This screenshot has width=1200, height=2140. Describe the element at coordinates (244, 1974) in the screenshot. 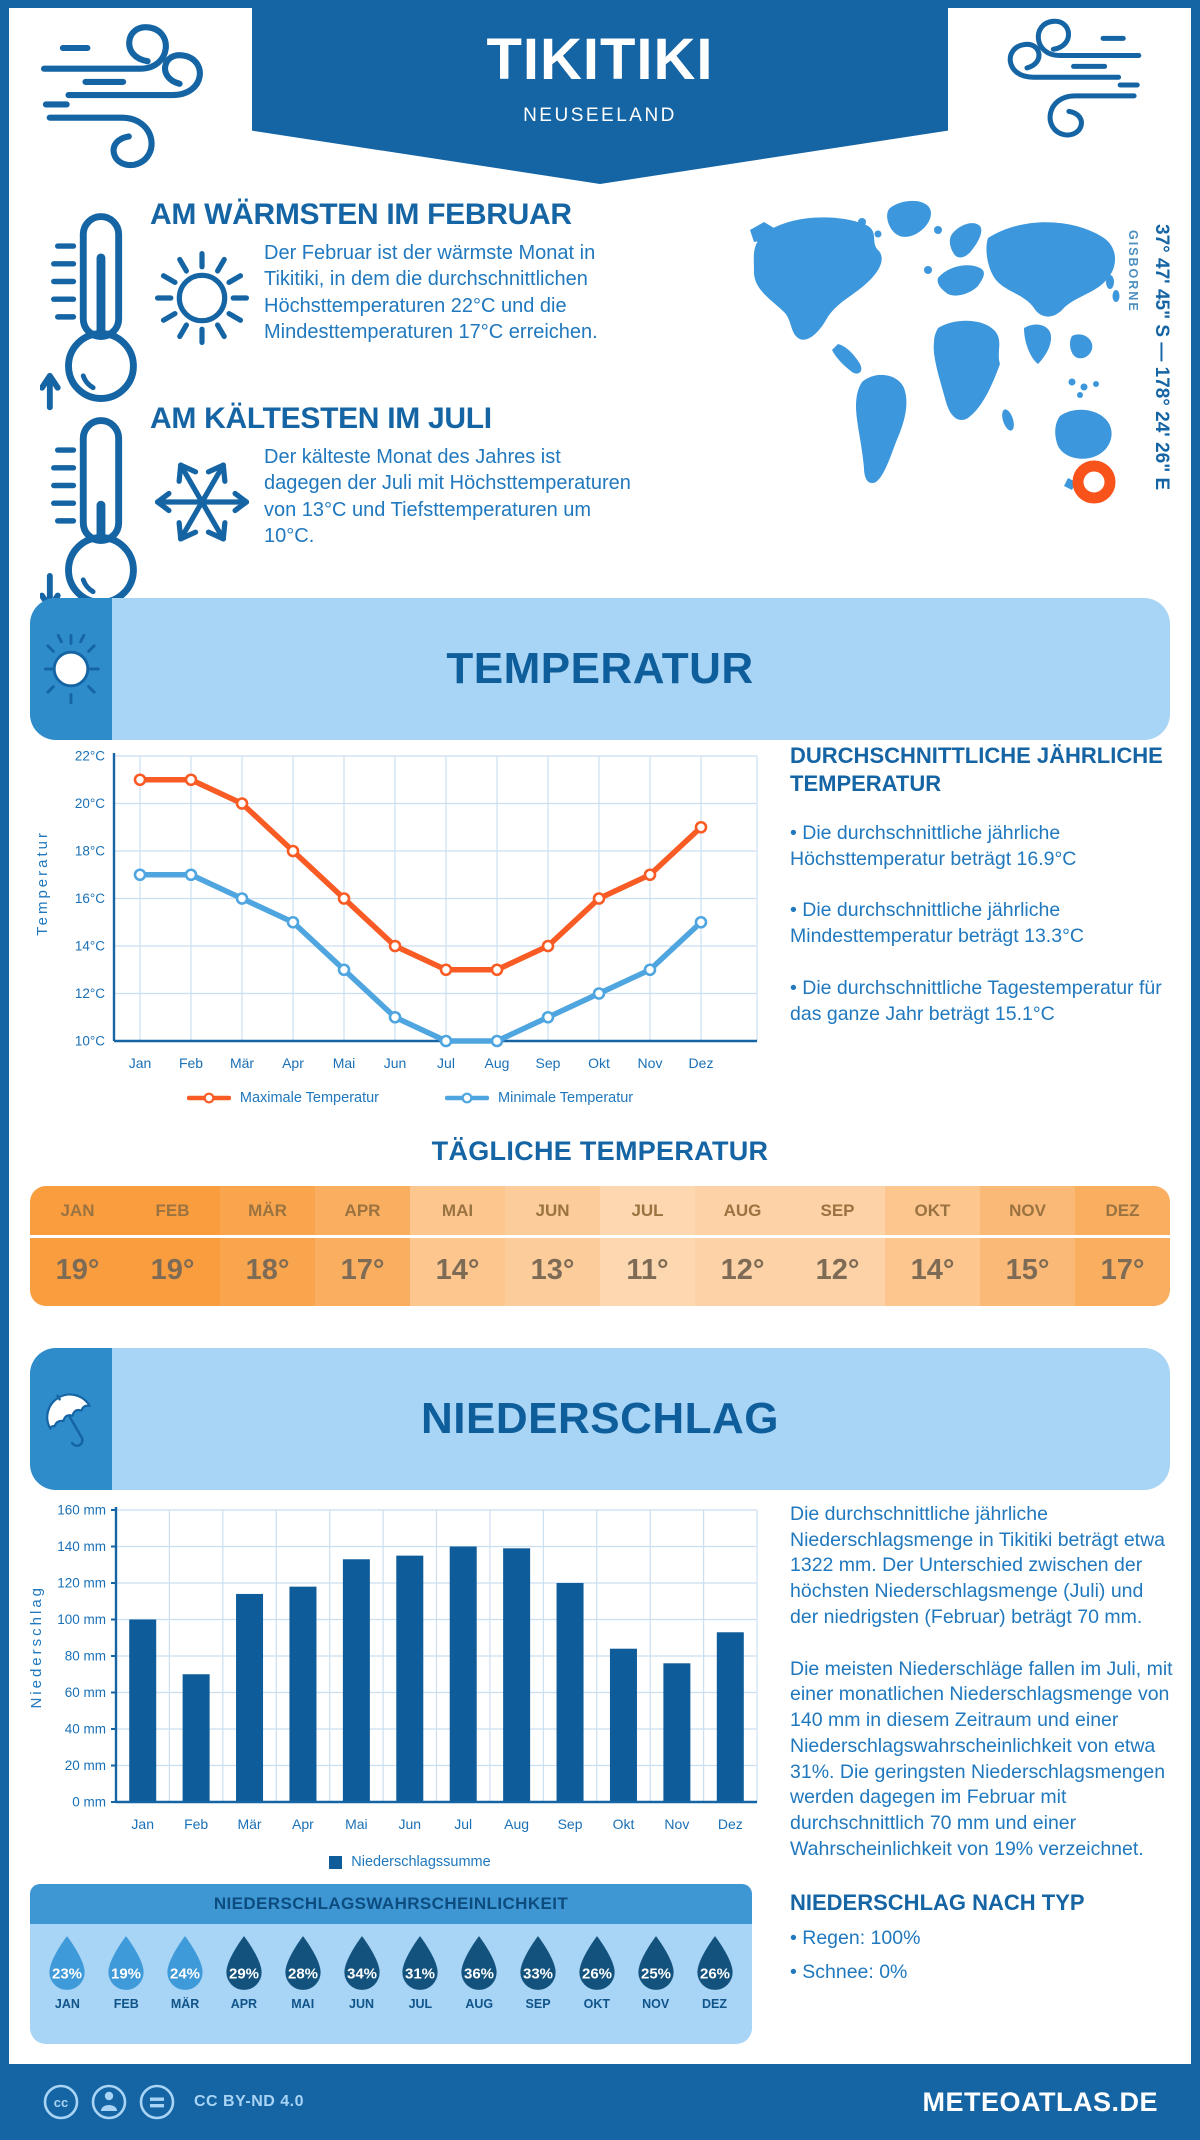

I see `svg-text: 29%` at that location.